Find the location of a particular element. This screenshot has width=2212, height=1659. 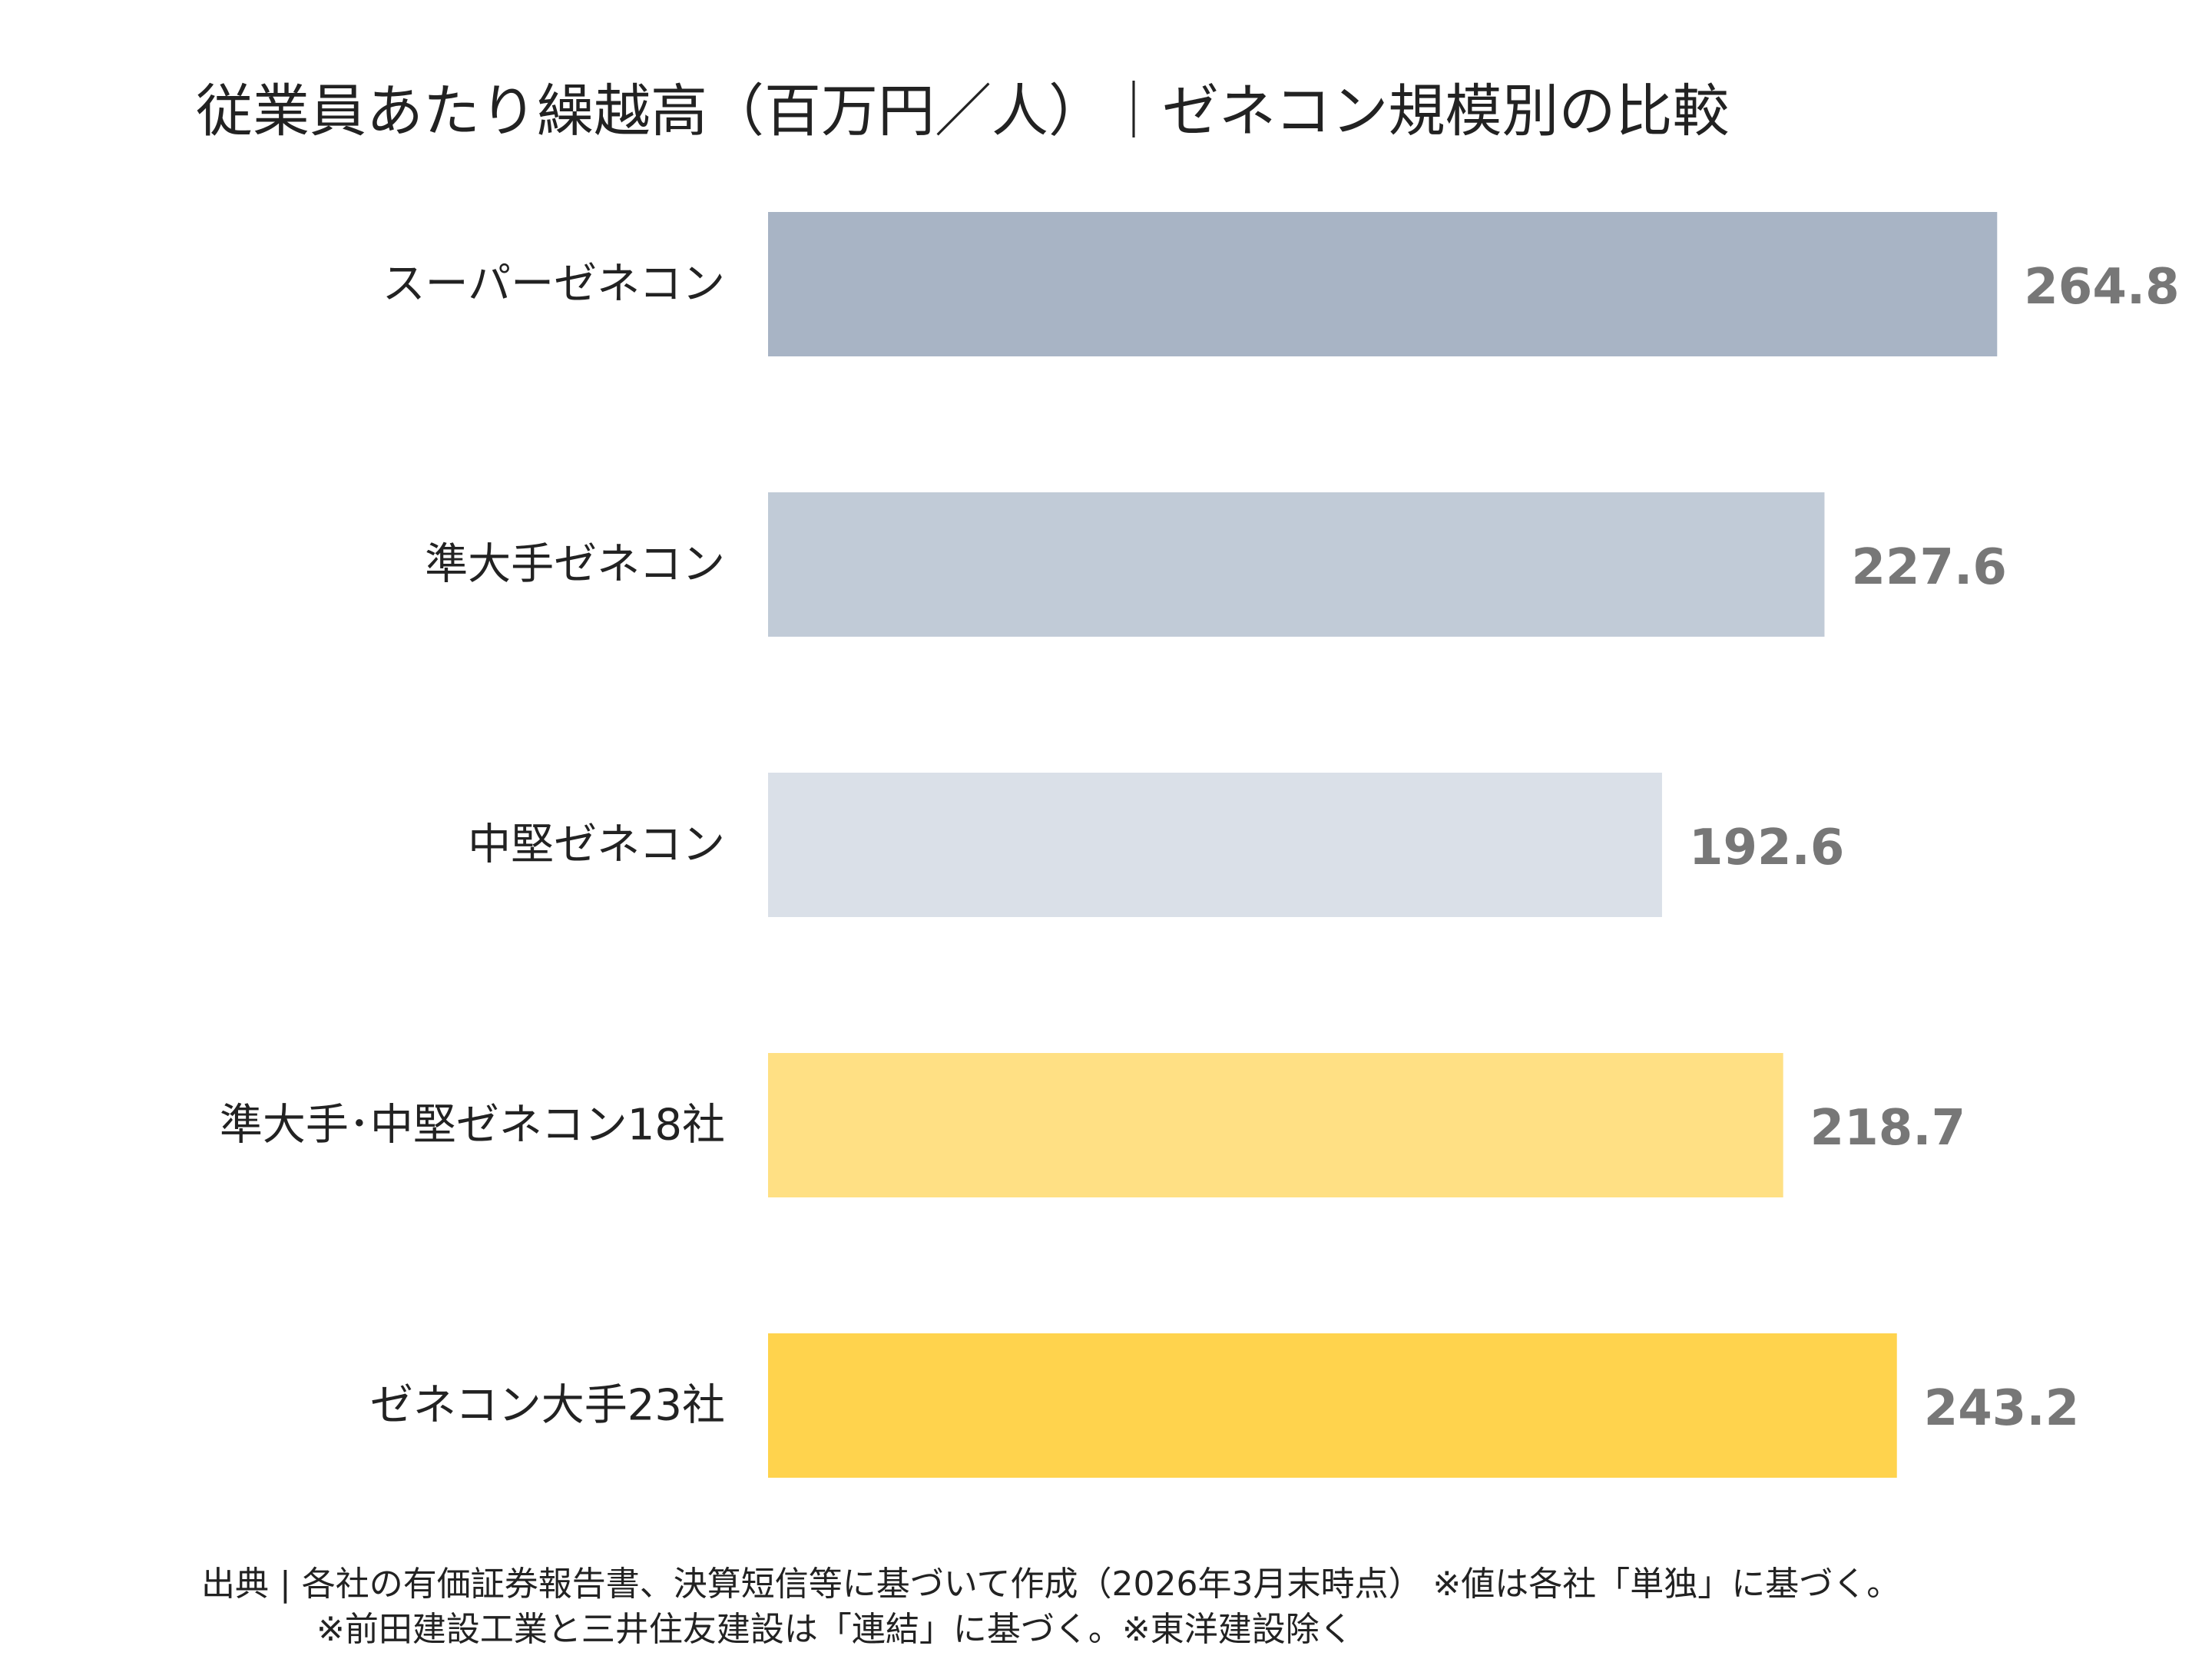

value-label-1: 264.8 is located at coordinates (2102, 287).